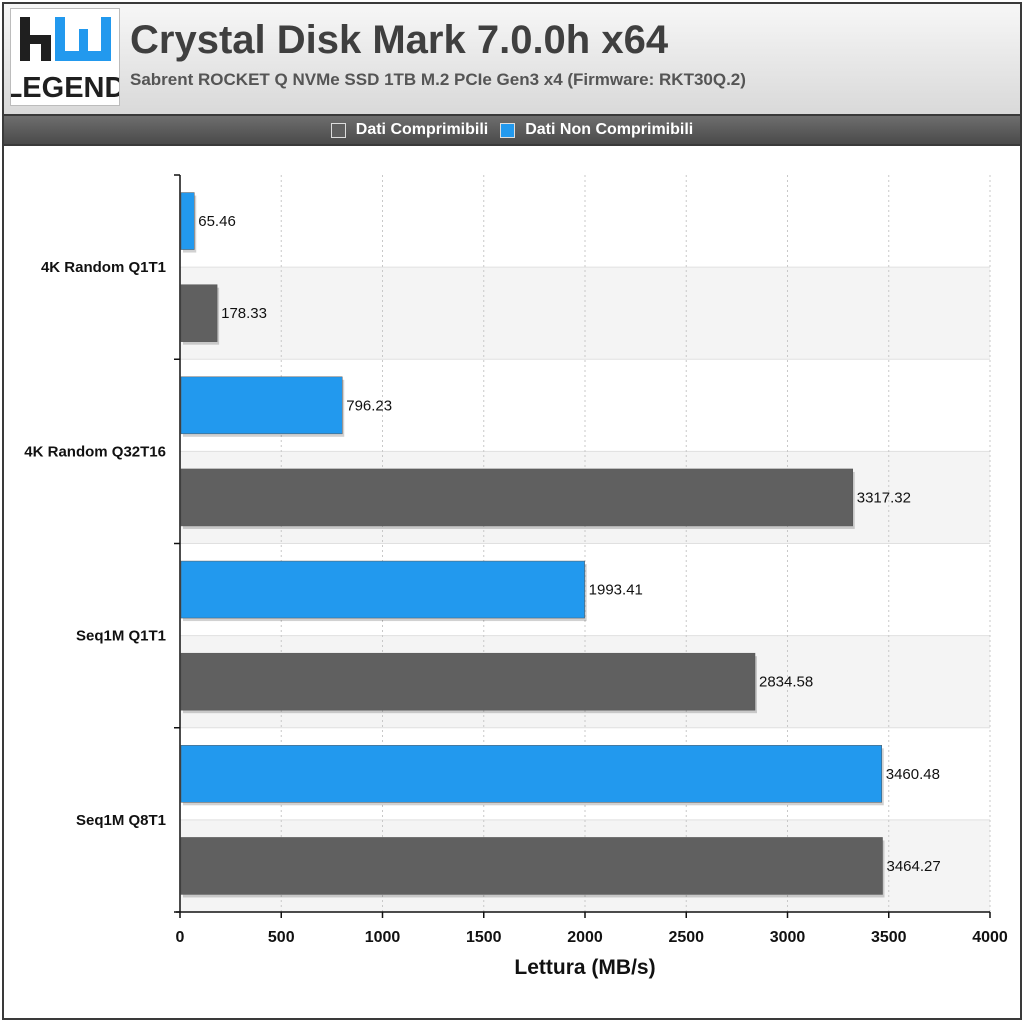 Image resolution: width=1024 pixels, height=1022 pixels. I want to click on x-tick-label: 2000, so click(585, 937).